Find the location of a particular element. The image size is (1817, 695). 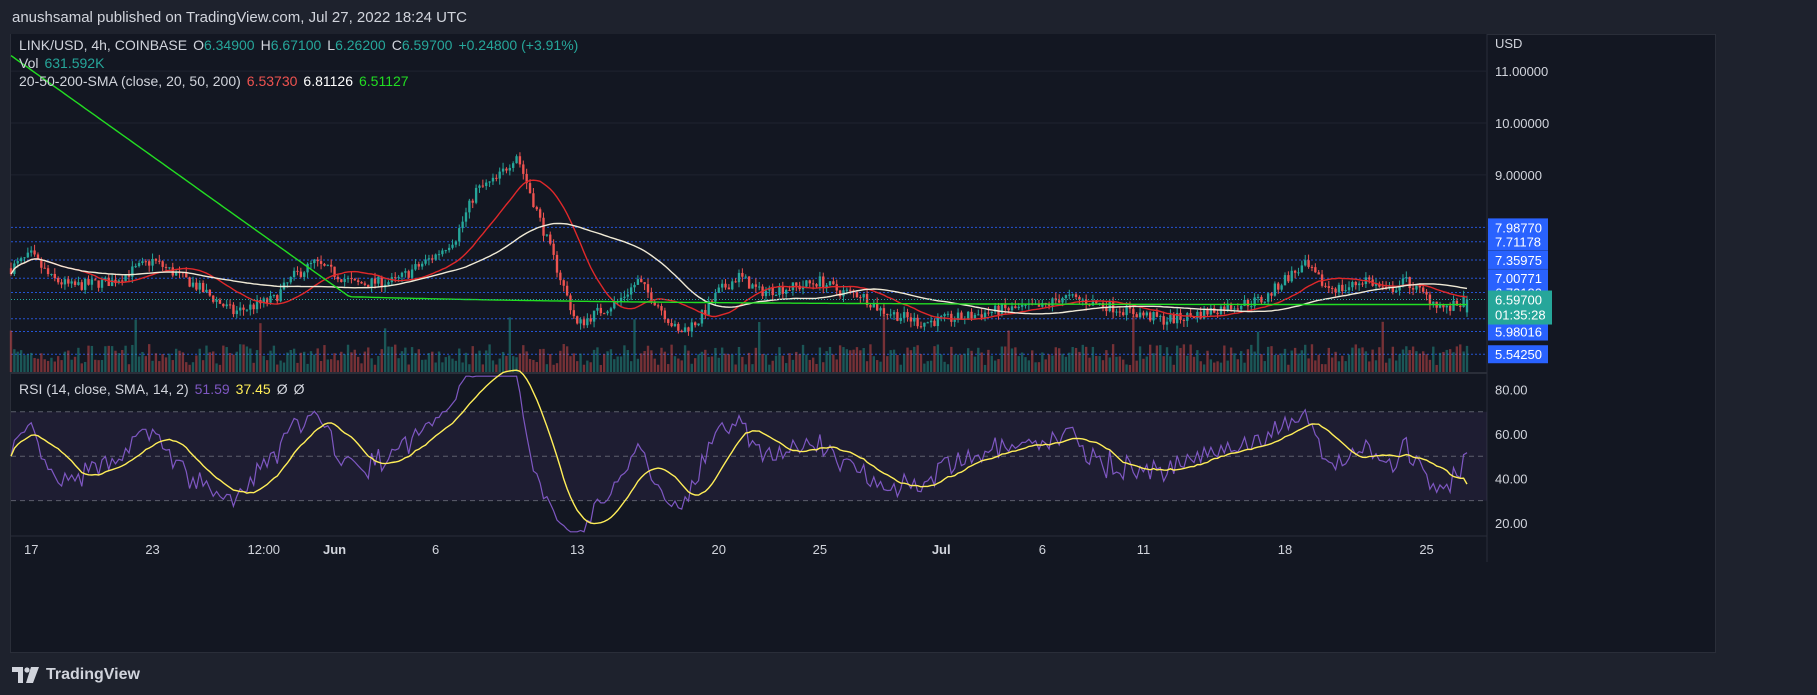

volume-label: Vol is located at coordinates (29, 63).